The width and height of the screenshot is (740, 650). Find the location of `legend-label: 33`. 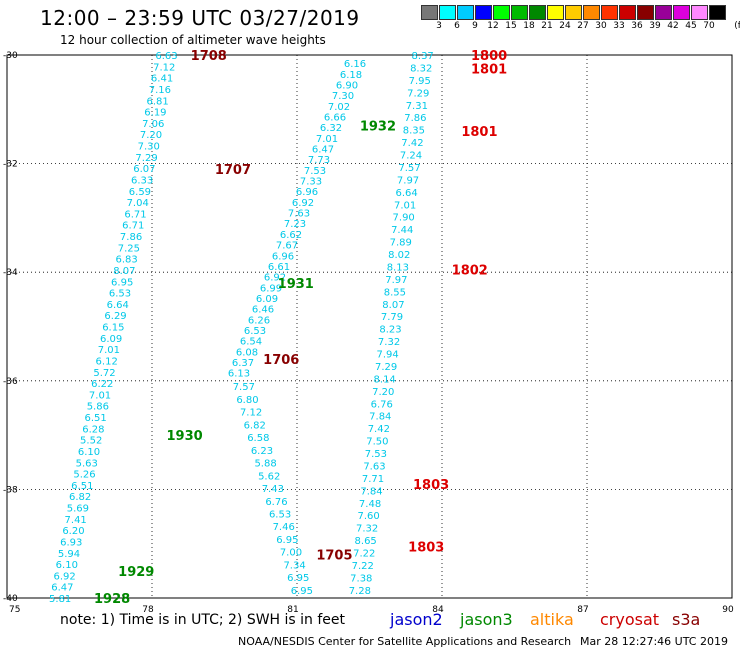

legend-label: 33 is located at coordinates (619, 26).